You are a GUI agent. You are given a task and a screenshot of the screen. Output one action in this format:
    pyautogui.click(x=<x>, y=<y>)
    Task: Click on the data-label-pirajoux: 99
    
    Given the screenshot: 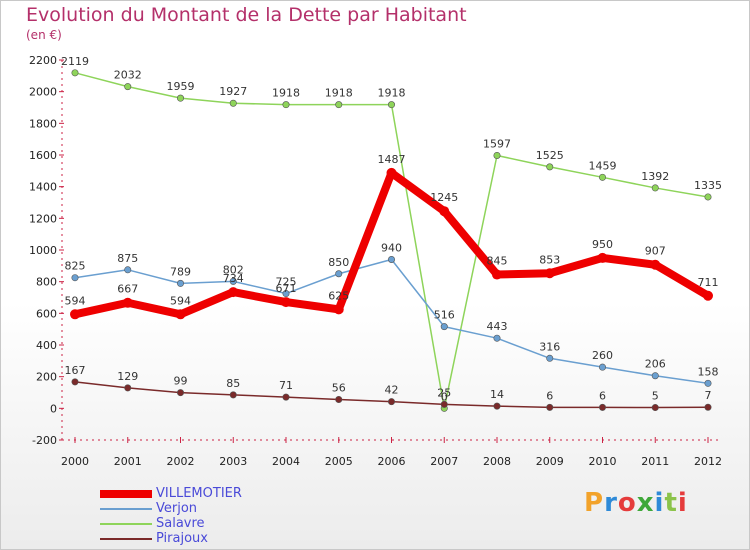 What is the action you would take?
    pyautogui.click(x=181, y=381)
    